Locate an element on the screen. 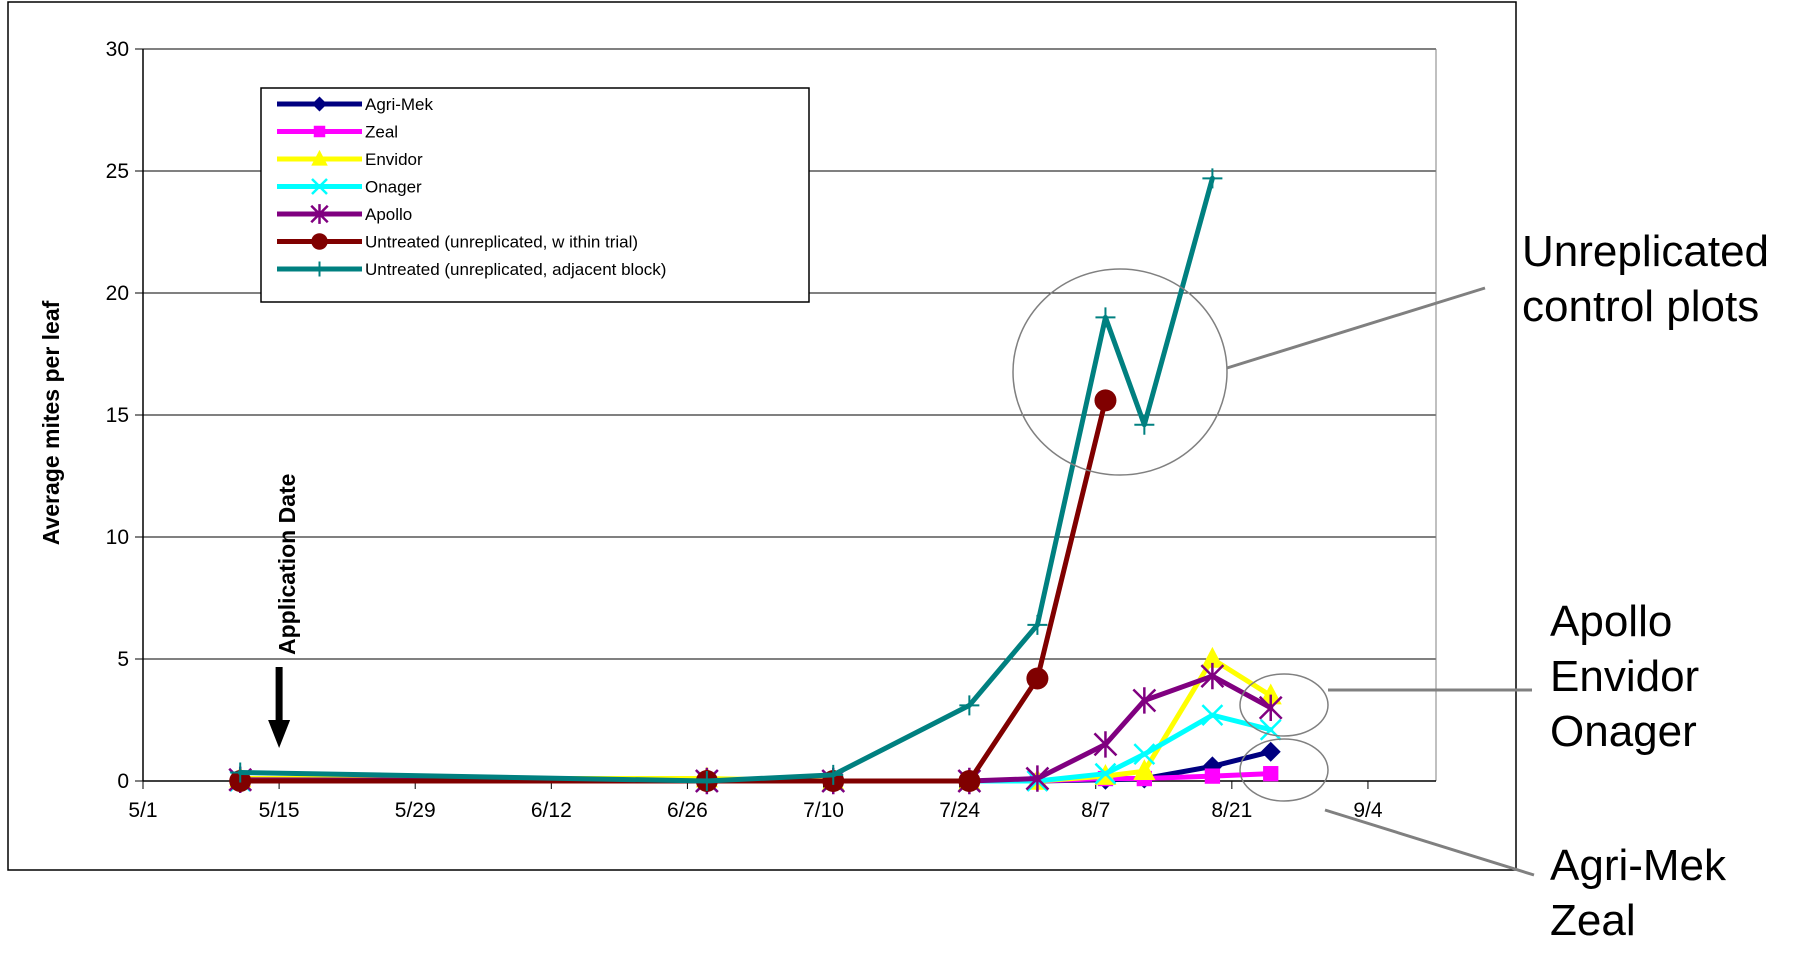 The width and height of the screenshot is (1795, 954). x-tick-label: 7/10 is located at coordinates (823, 810).